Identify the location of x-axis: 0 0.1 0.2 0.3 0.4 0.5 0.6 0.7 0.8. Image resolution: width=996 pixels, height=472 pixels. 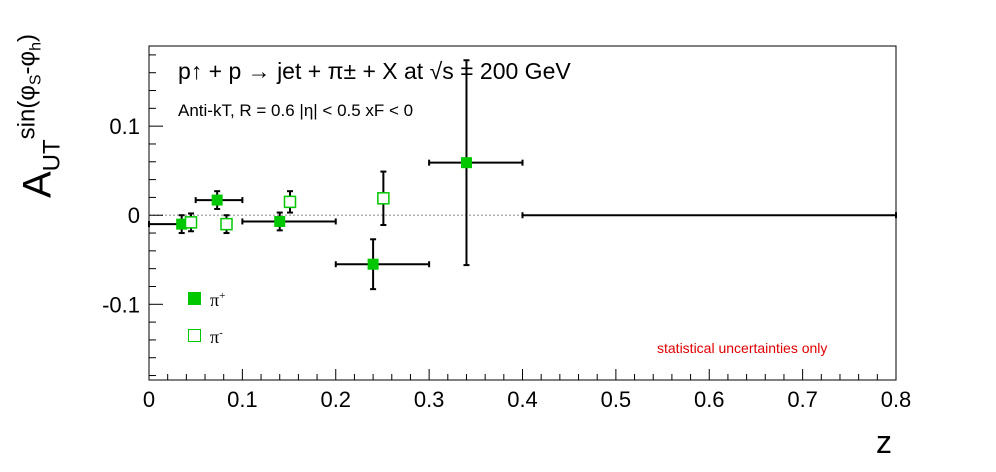
(527, 390).